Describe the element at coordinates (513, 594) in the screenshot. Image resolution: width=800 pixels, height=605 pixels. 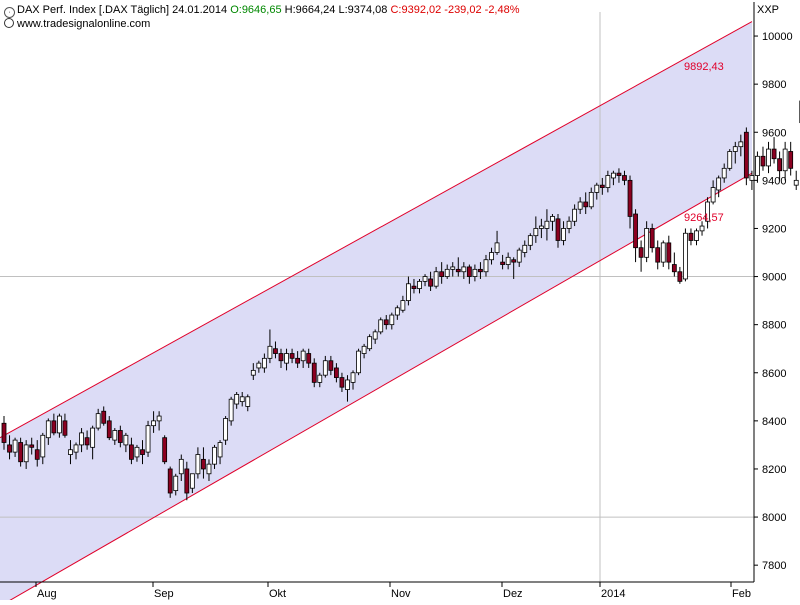
I see `x-tick-label: Dez` at that location.